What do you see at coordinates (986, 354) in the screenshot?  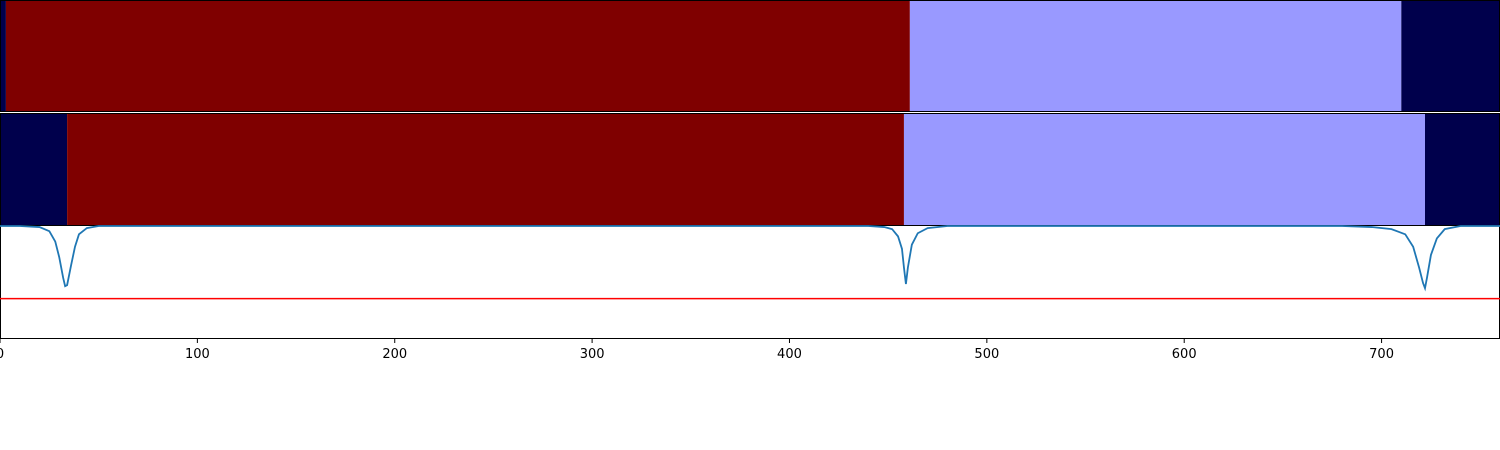 I see `x-tick-label-500: 500` at bounding box center [986, 354].